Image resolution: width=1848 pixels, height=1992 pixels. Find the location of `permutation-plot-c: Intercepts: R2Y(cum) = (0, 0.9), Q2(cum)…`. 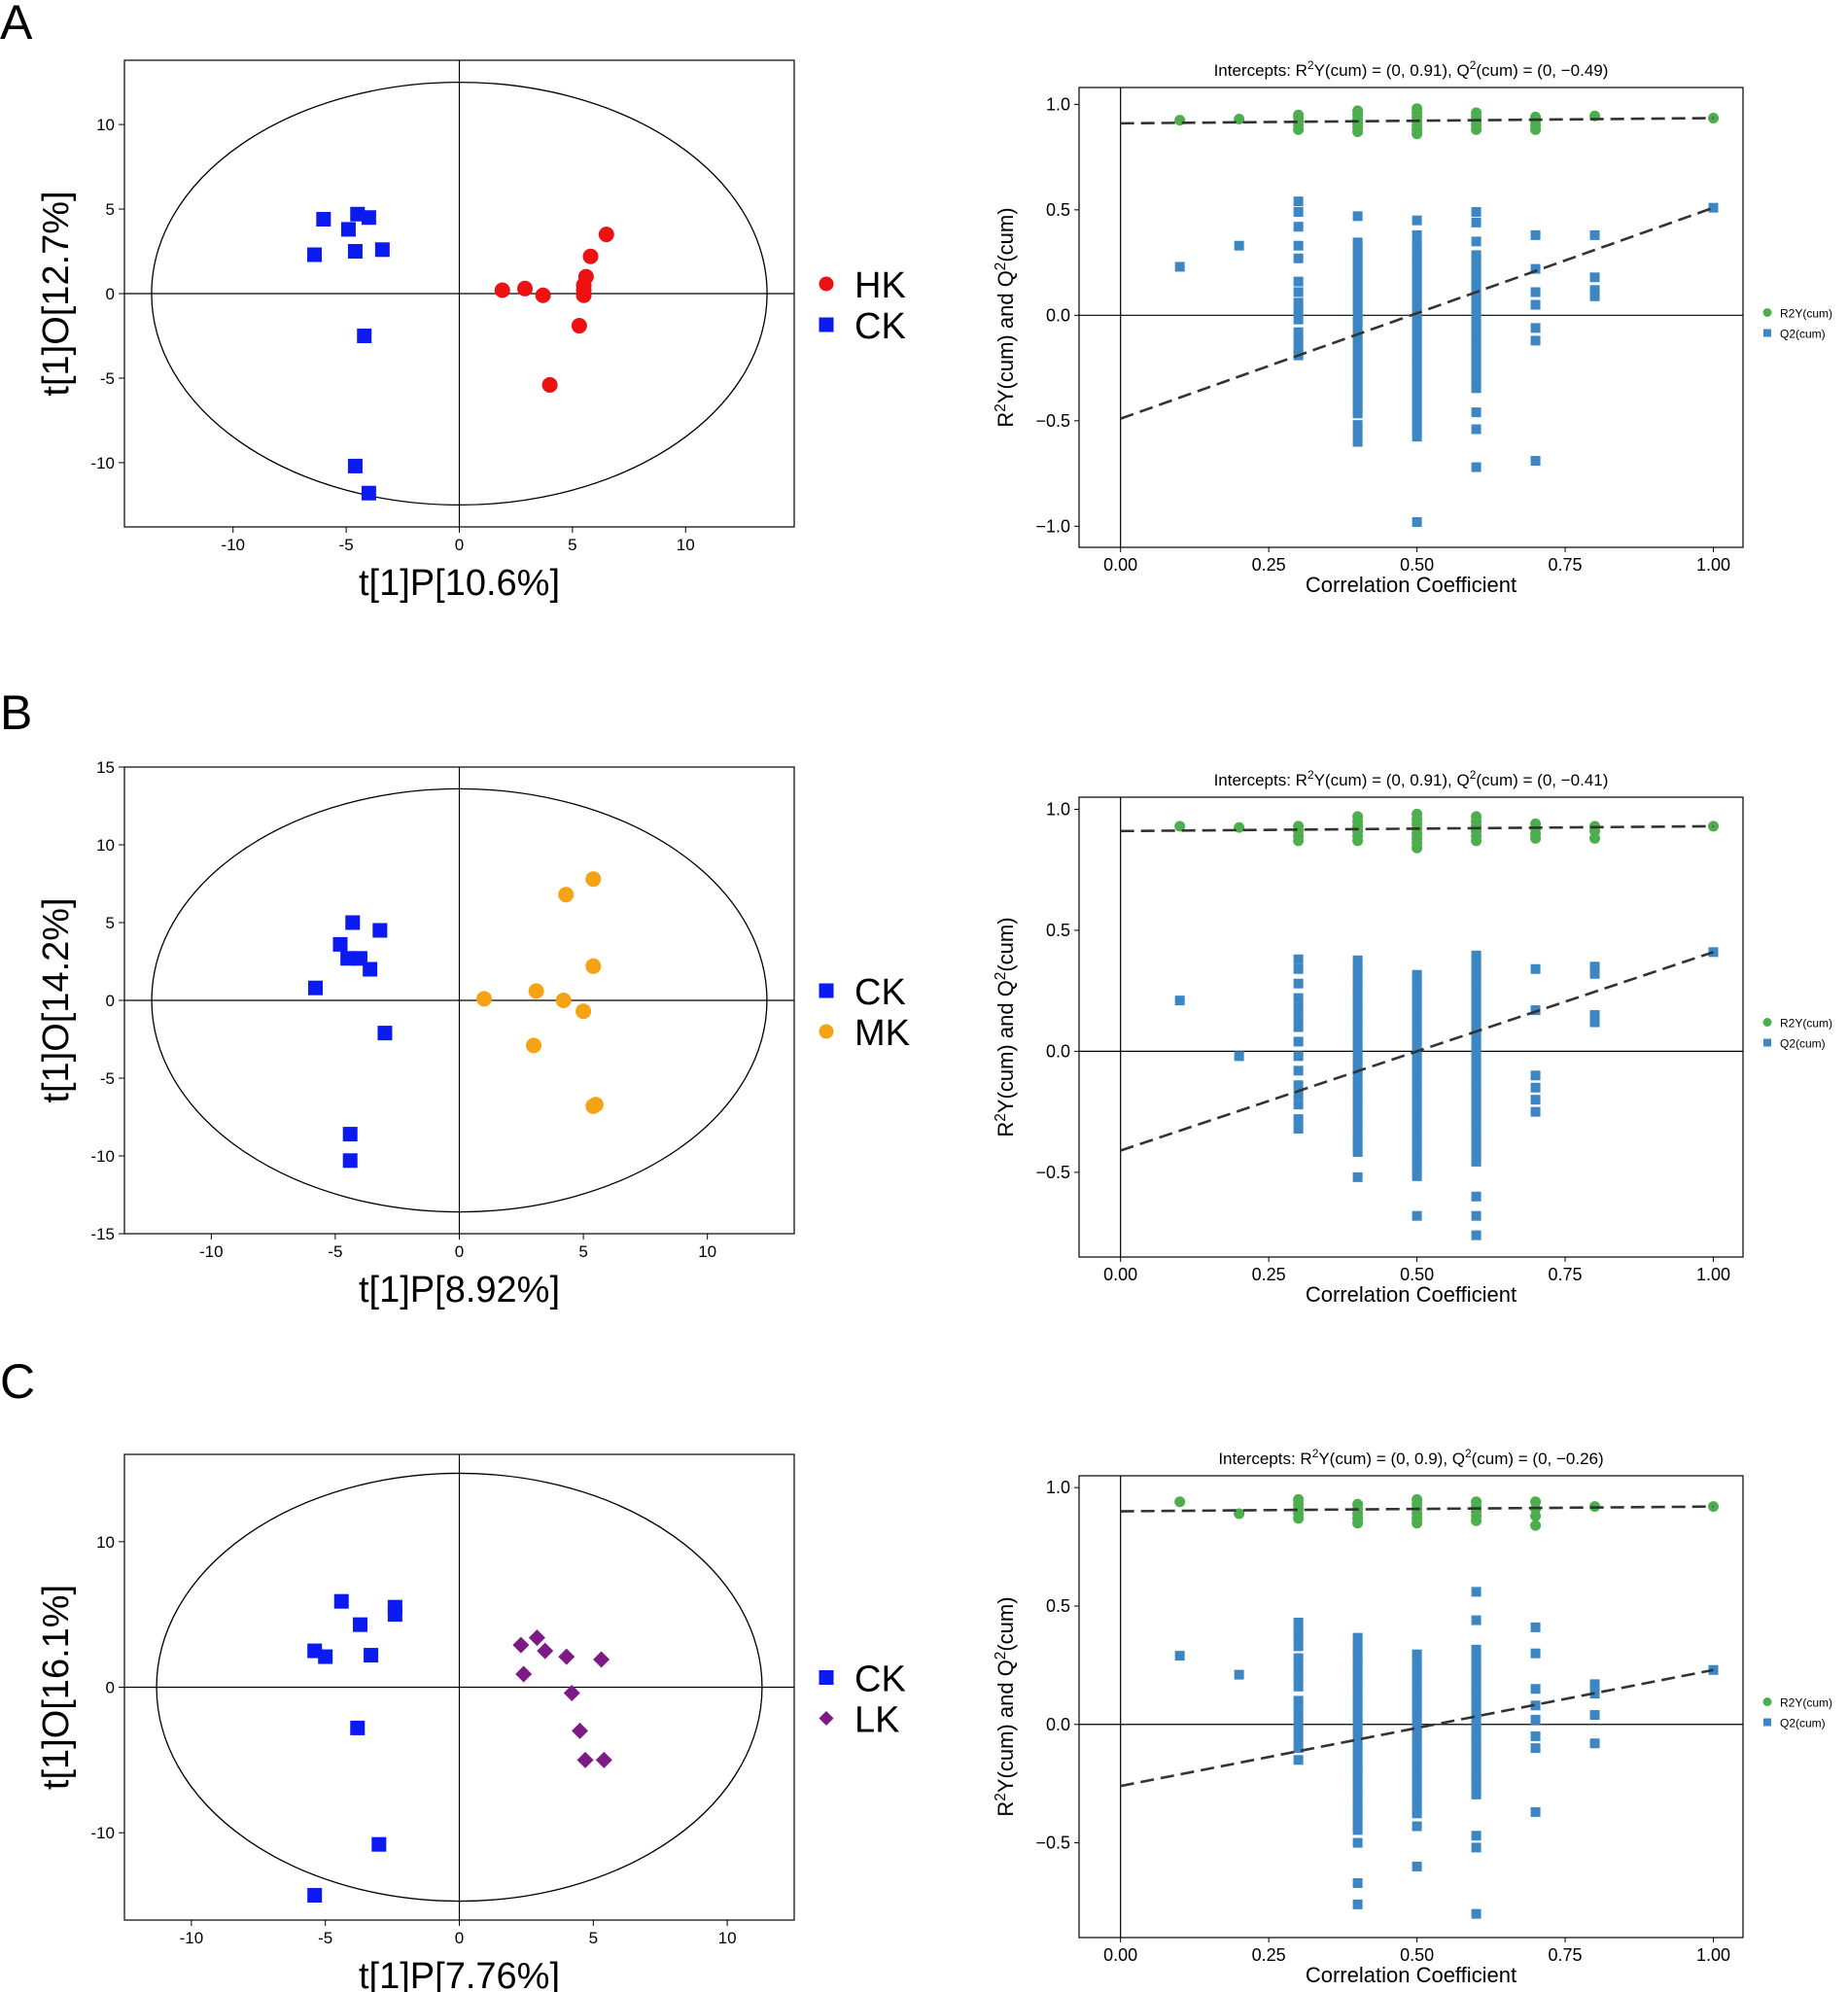

permutation-plot-c: Intercepts: R2Y(cum) = (0, 0.9), Q2(cum)… is located at coordinates (1413, 1717).